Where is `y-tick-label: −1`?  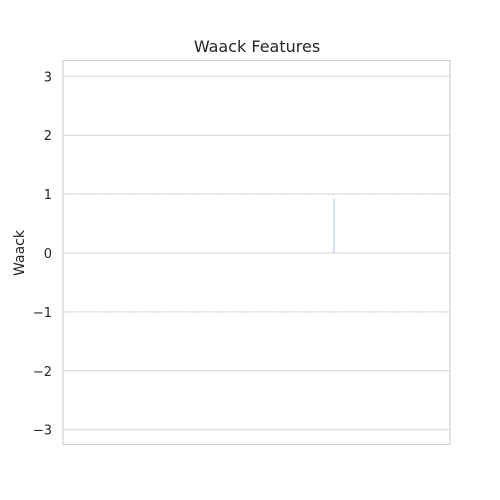 y-tick-label: −1 is located at coordinates (42, 313).